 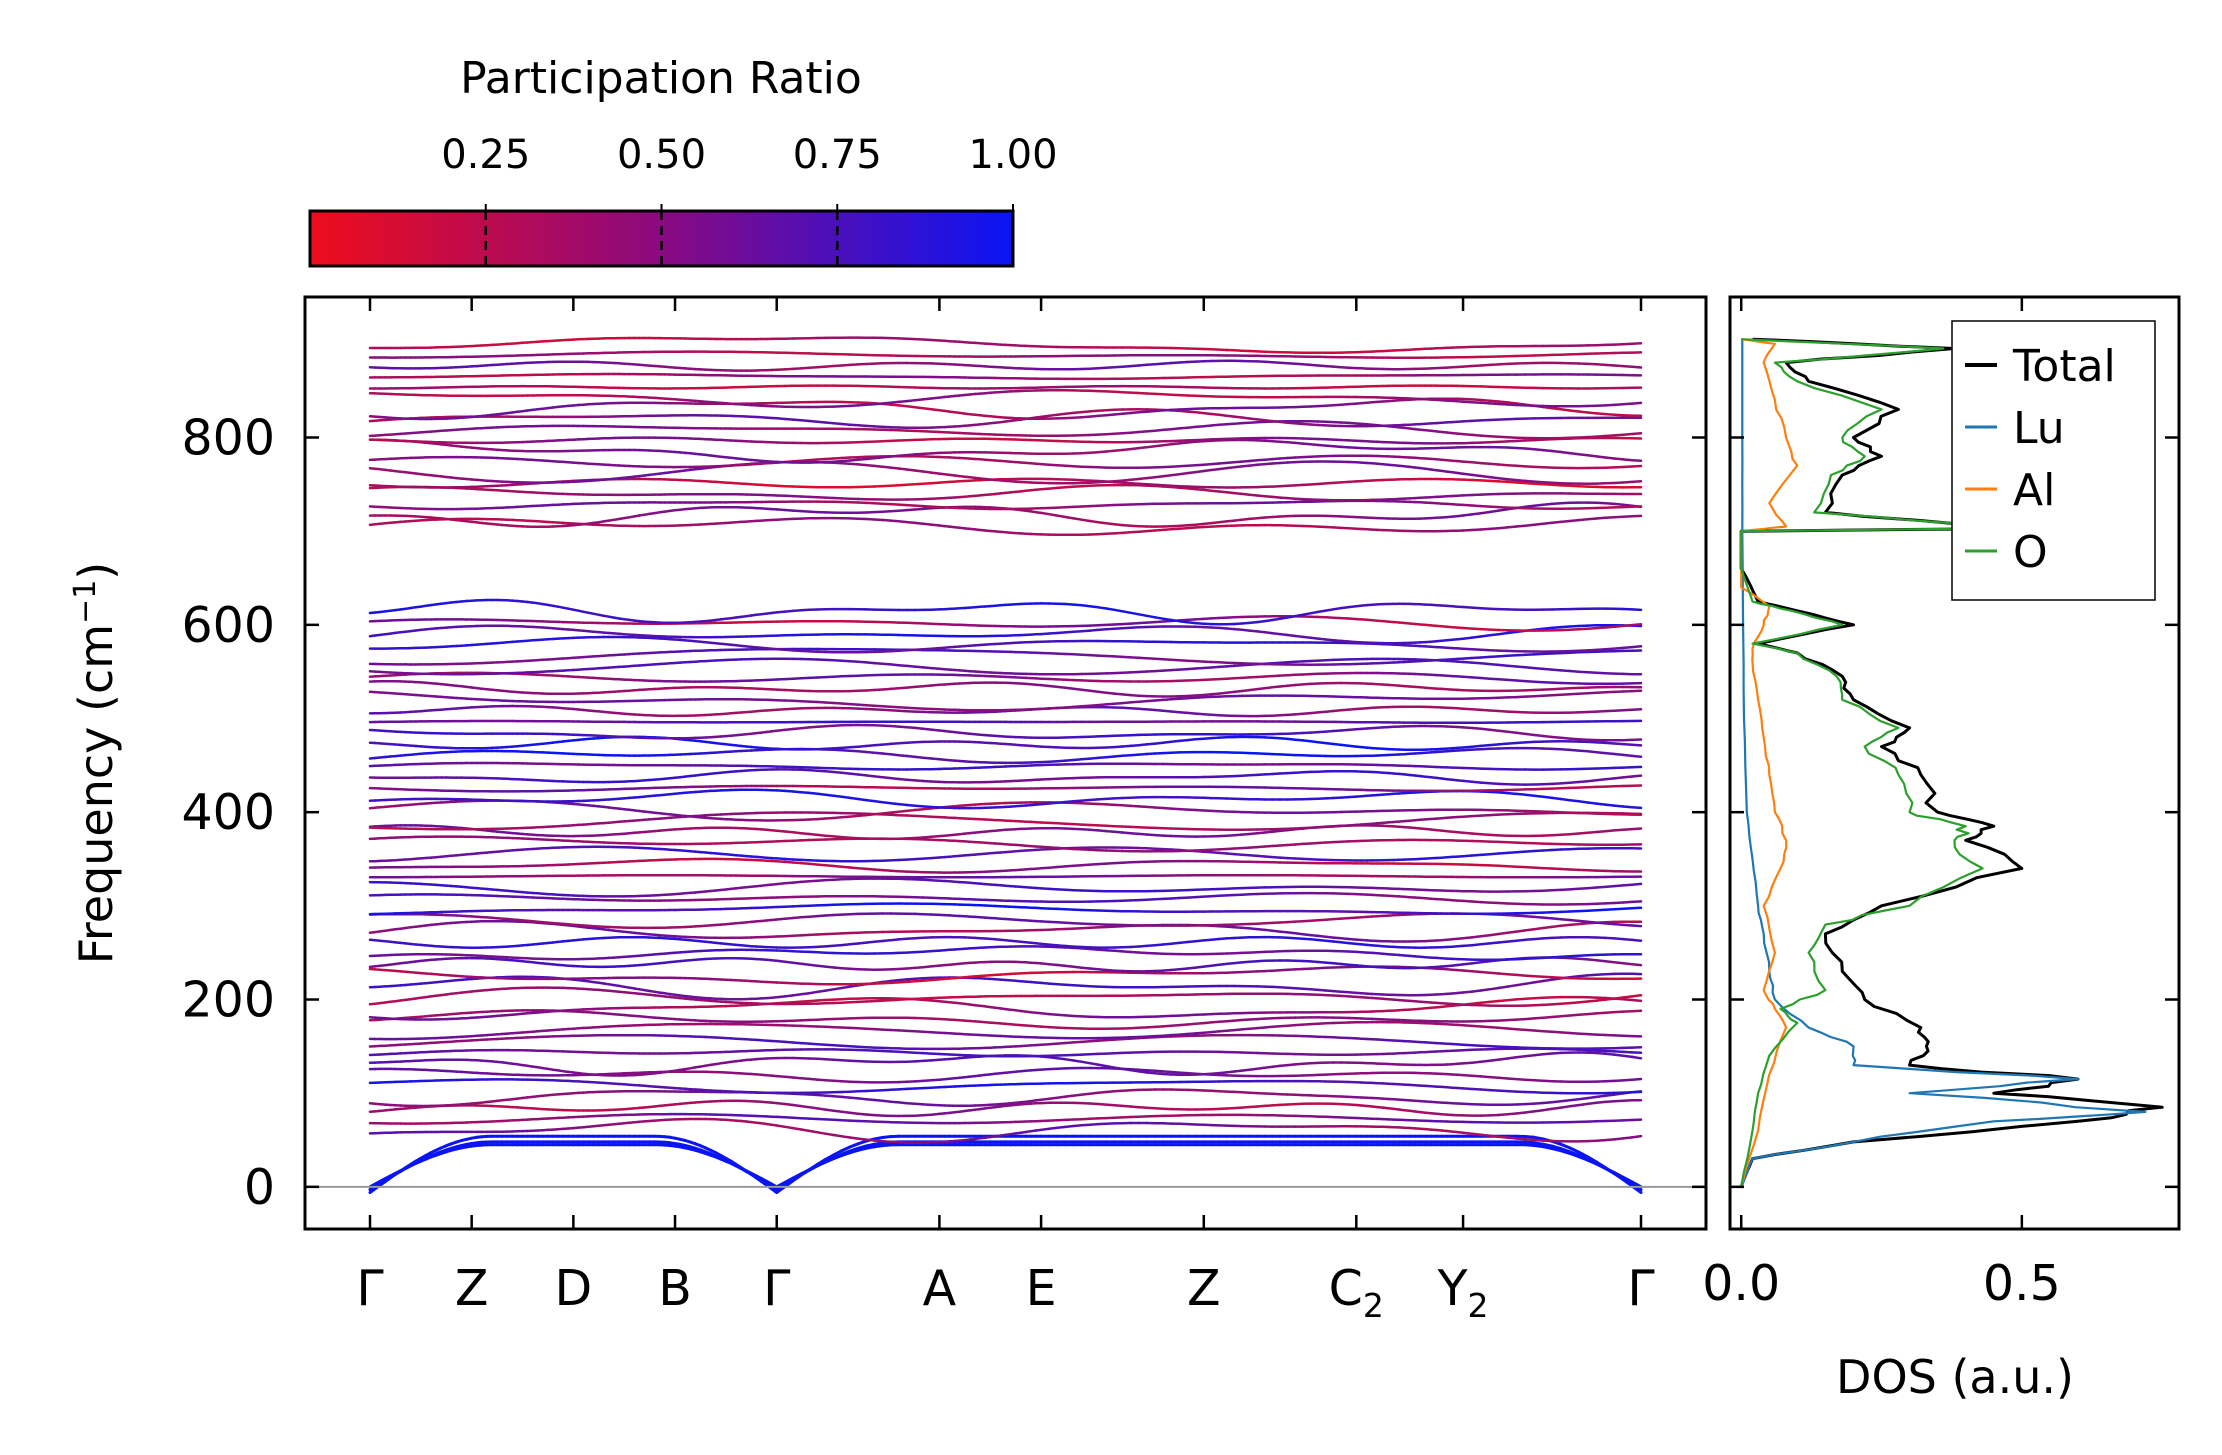 What do you see at coordinates (1012, 155) in the screenshot?
I see `colorbar-tick-label: 1.00` at bounding box center [1012, 155].